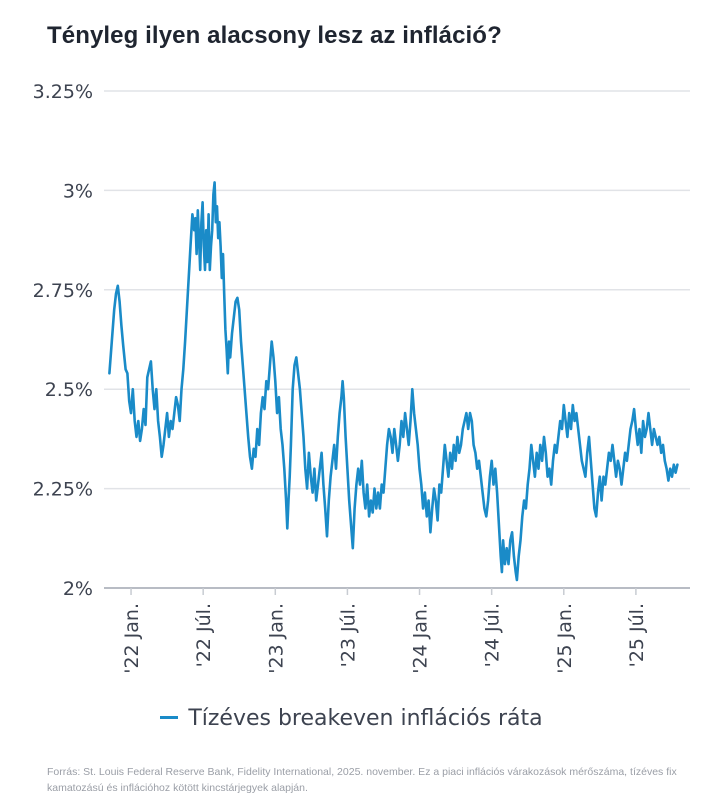 The width and height of the screenshot is (703, 803). What do you see at coordinates (132, 638) in the screenshot?
I see `x-tick-label: '22 Jan.` at bounding box center [132, 638].